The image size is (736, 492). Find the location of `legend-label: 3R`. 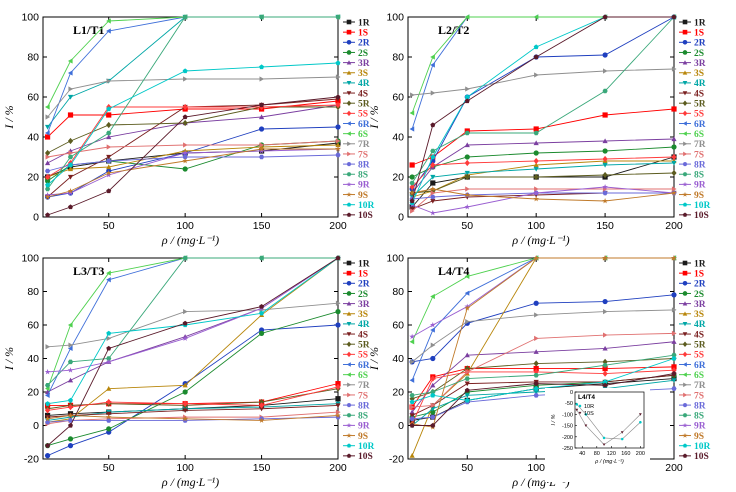

legend-label: 3R is located at coordinates (364, 64).